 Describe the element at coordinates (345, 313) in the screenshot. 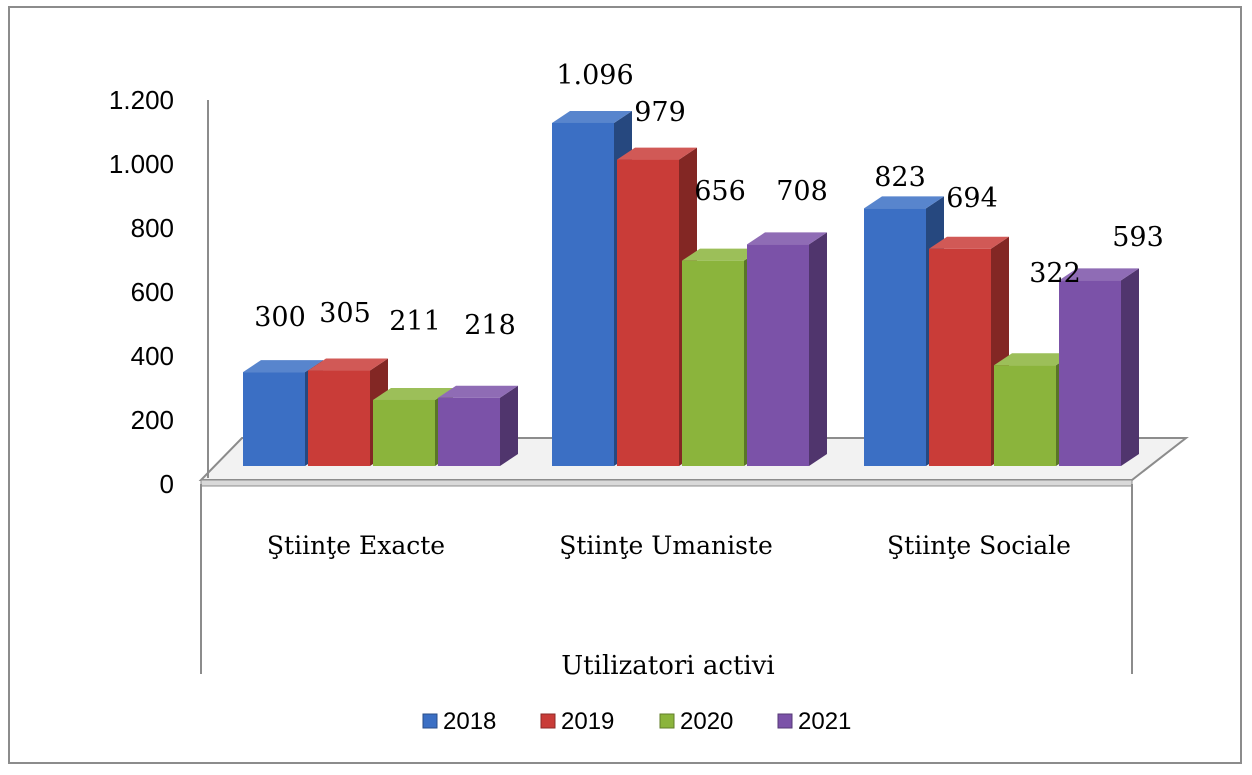

I see `data-label: 305` at that location.